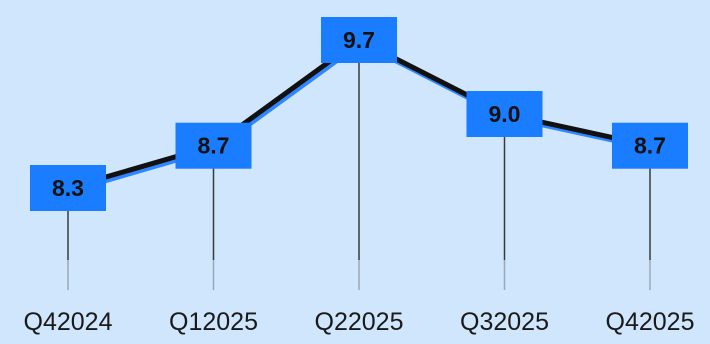 This screenshot has width=710, height=344. I want to click on data-label-box-Q12025, so click(213, 145).